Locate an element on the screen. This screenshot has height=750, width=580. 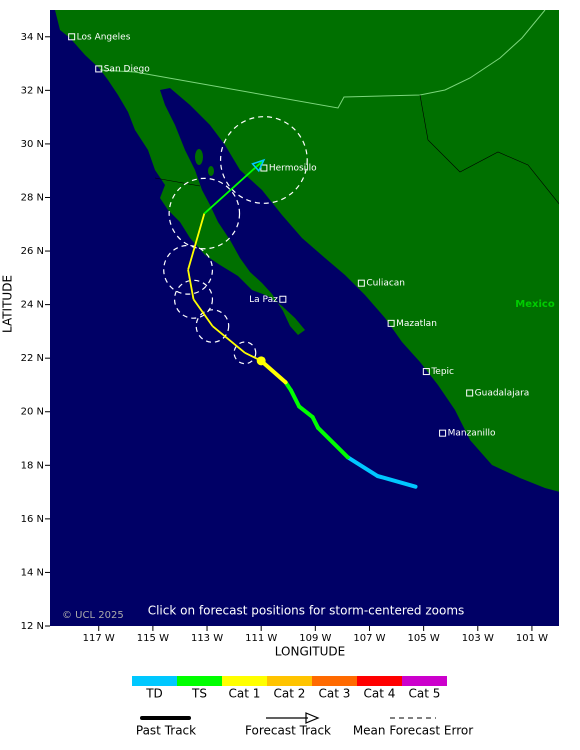
y-tick-label: 20 N is located at coordinates (32, 412).